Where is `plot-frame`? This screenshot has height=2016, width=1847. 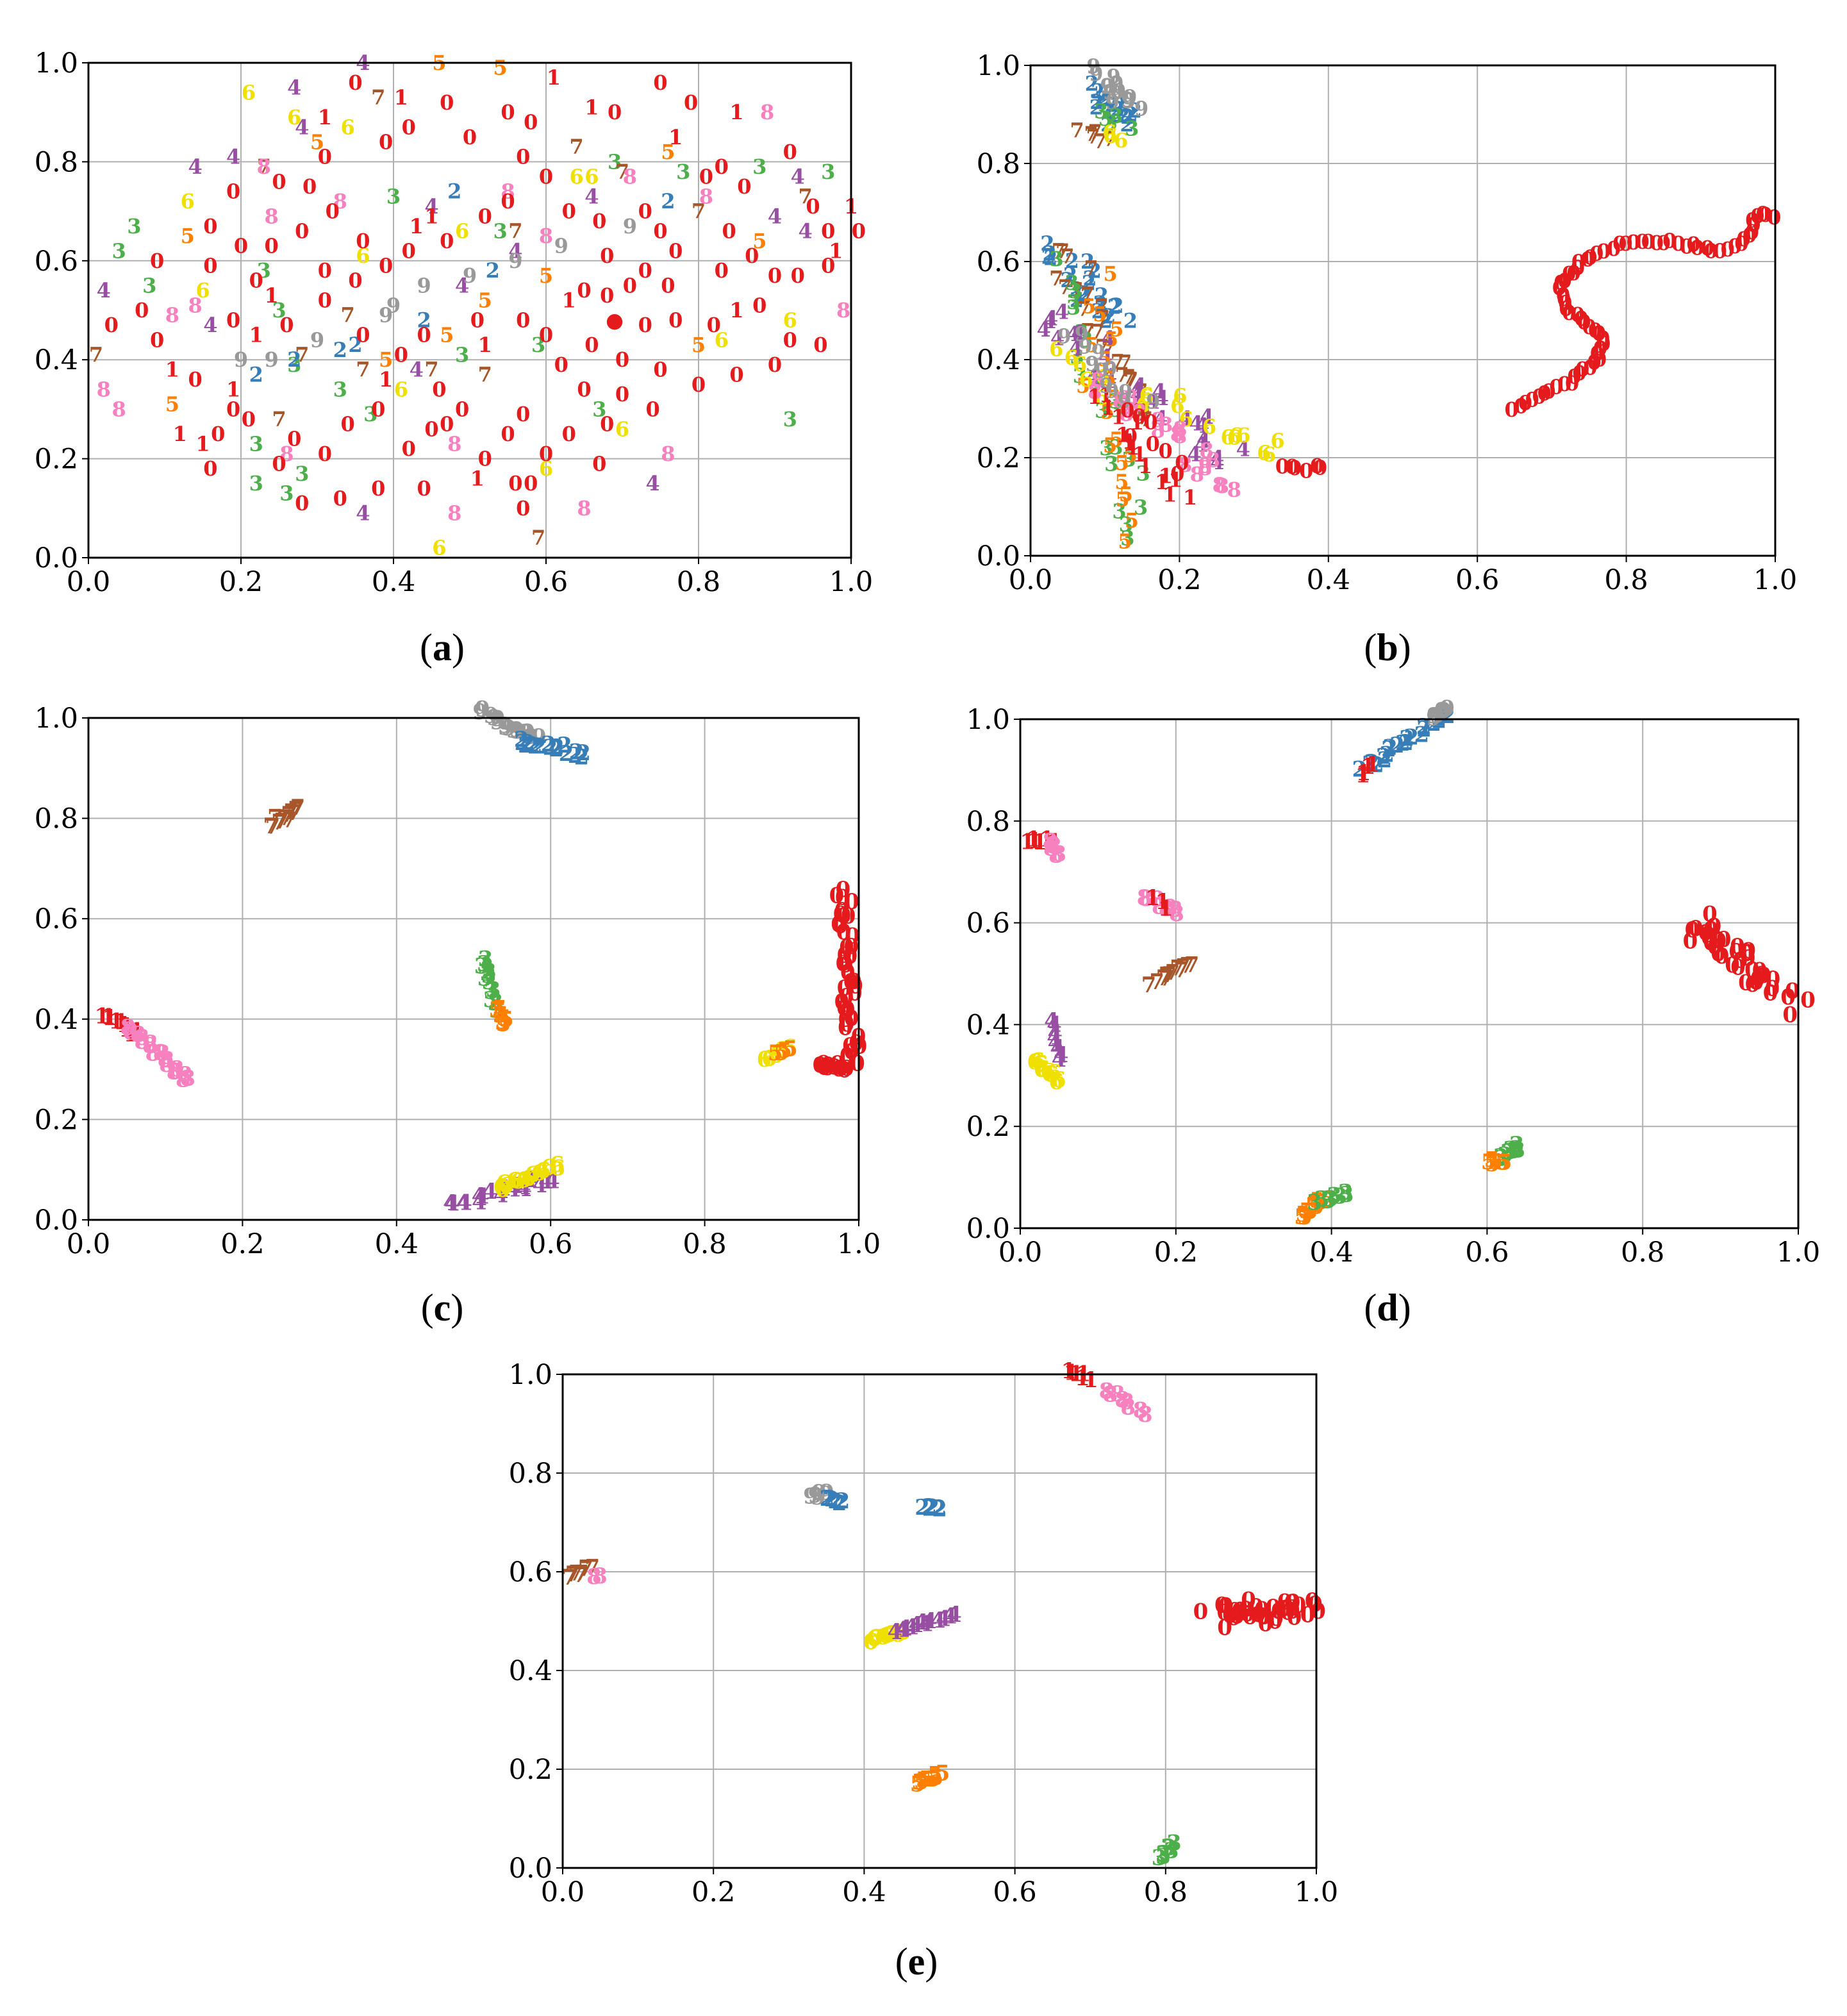 plot-frame is located at coordinates (1403, 310).